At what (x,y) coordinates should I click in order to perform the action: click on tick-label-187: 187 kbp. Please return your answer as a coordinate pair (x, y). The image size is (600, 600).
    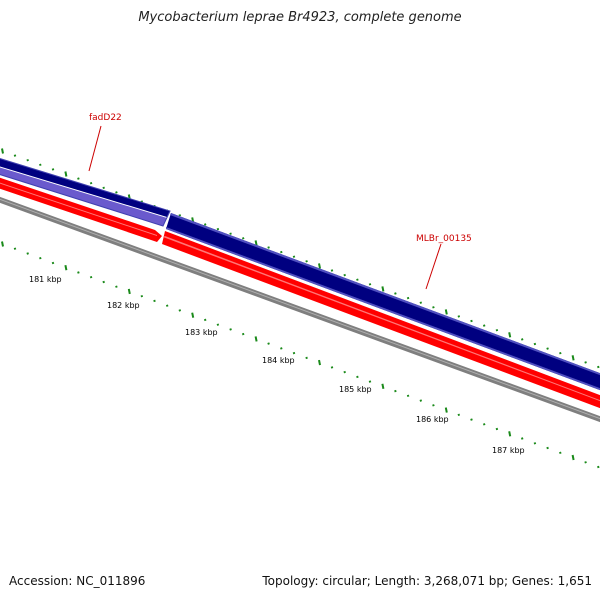
    Looking at the image, I should click on (508, 450).